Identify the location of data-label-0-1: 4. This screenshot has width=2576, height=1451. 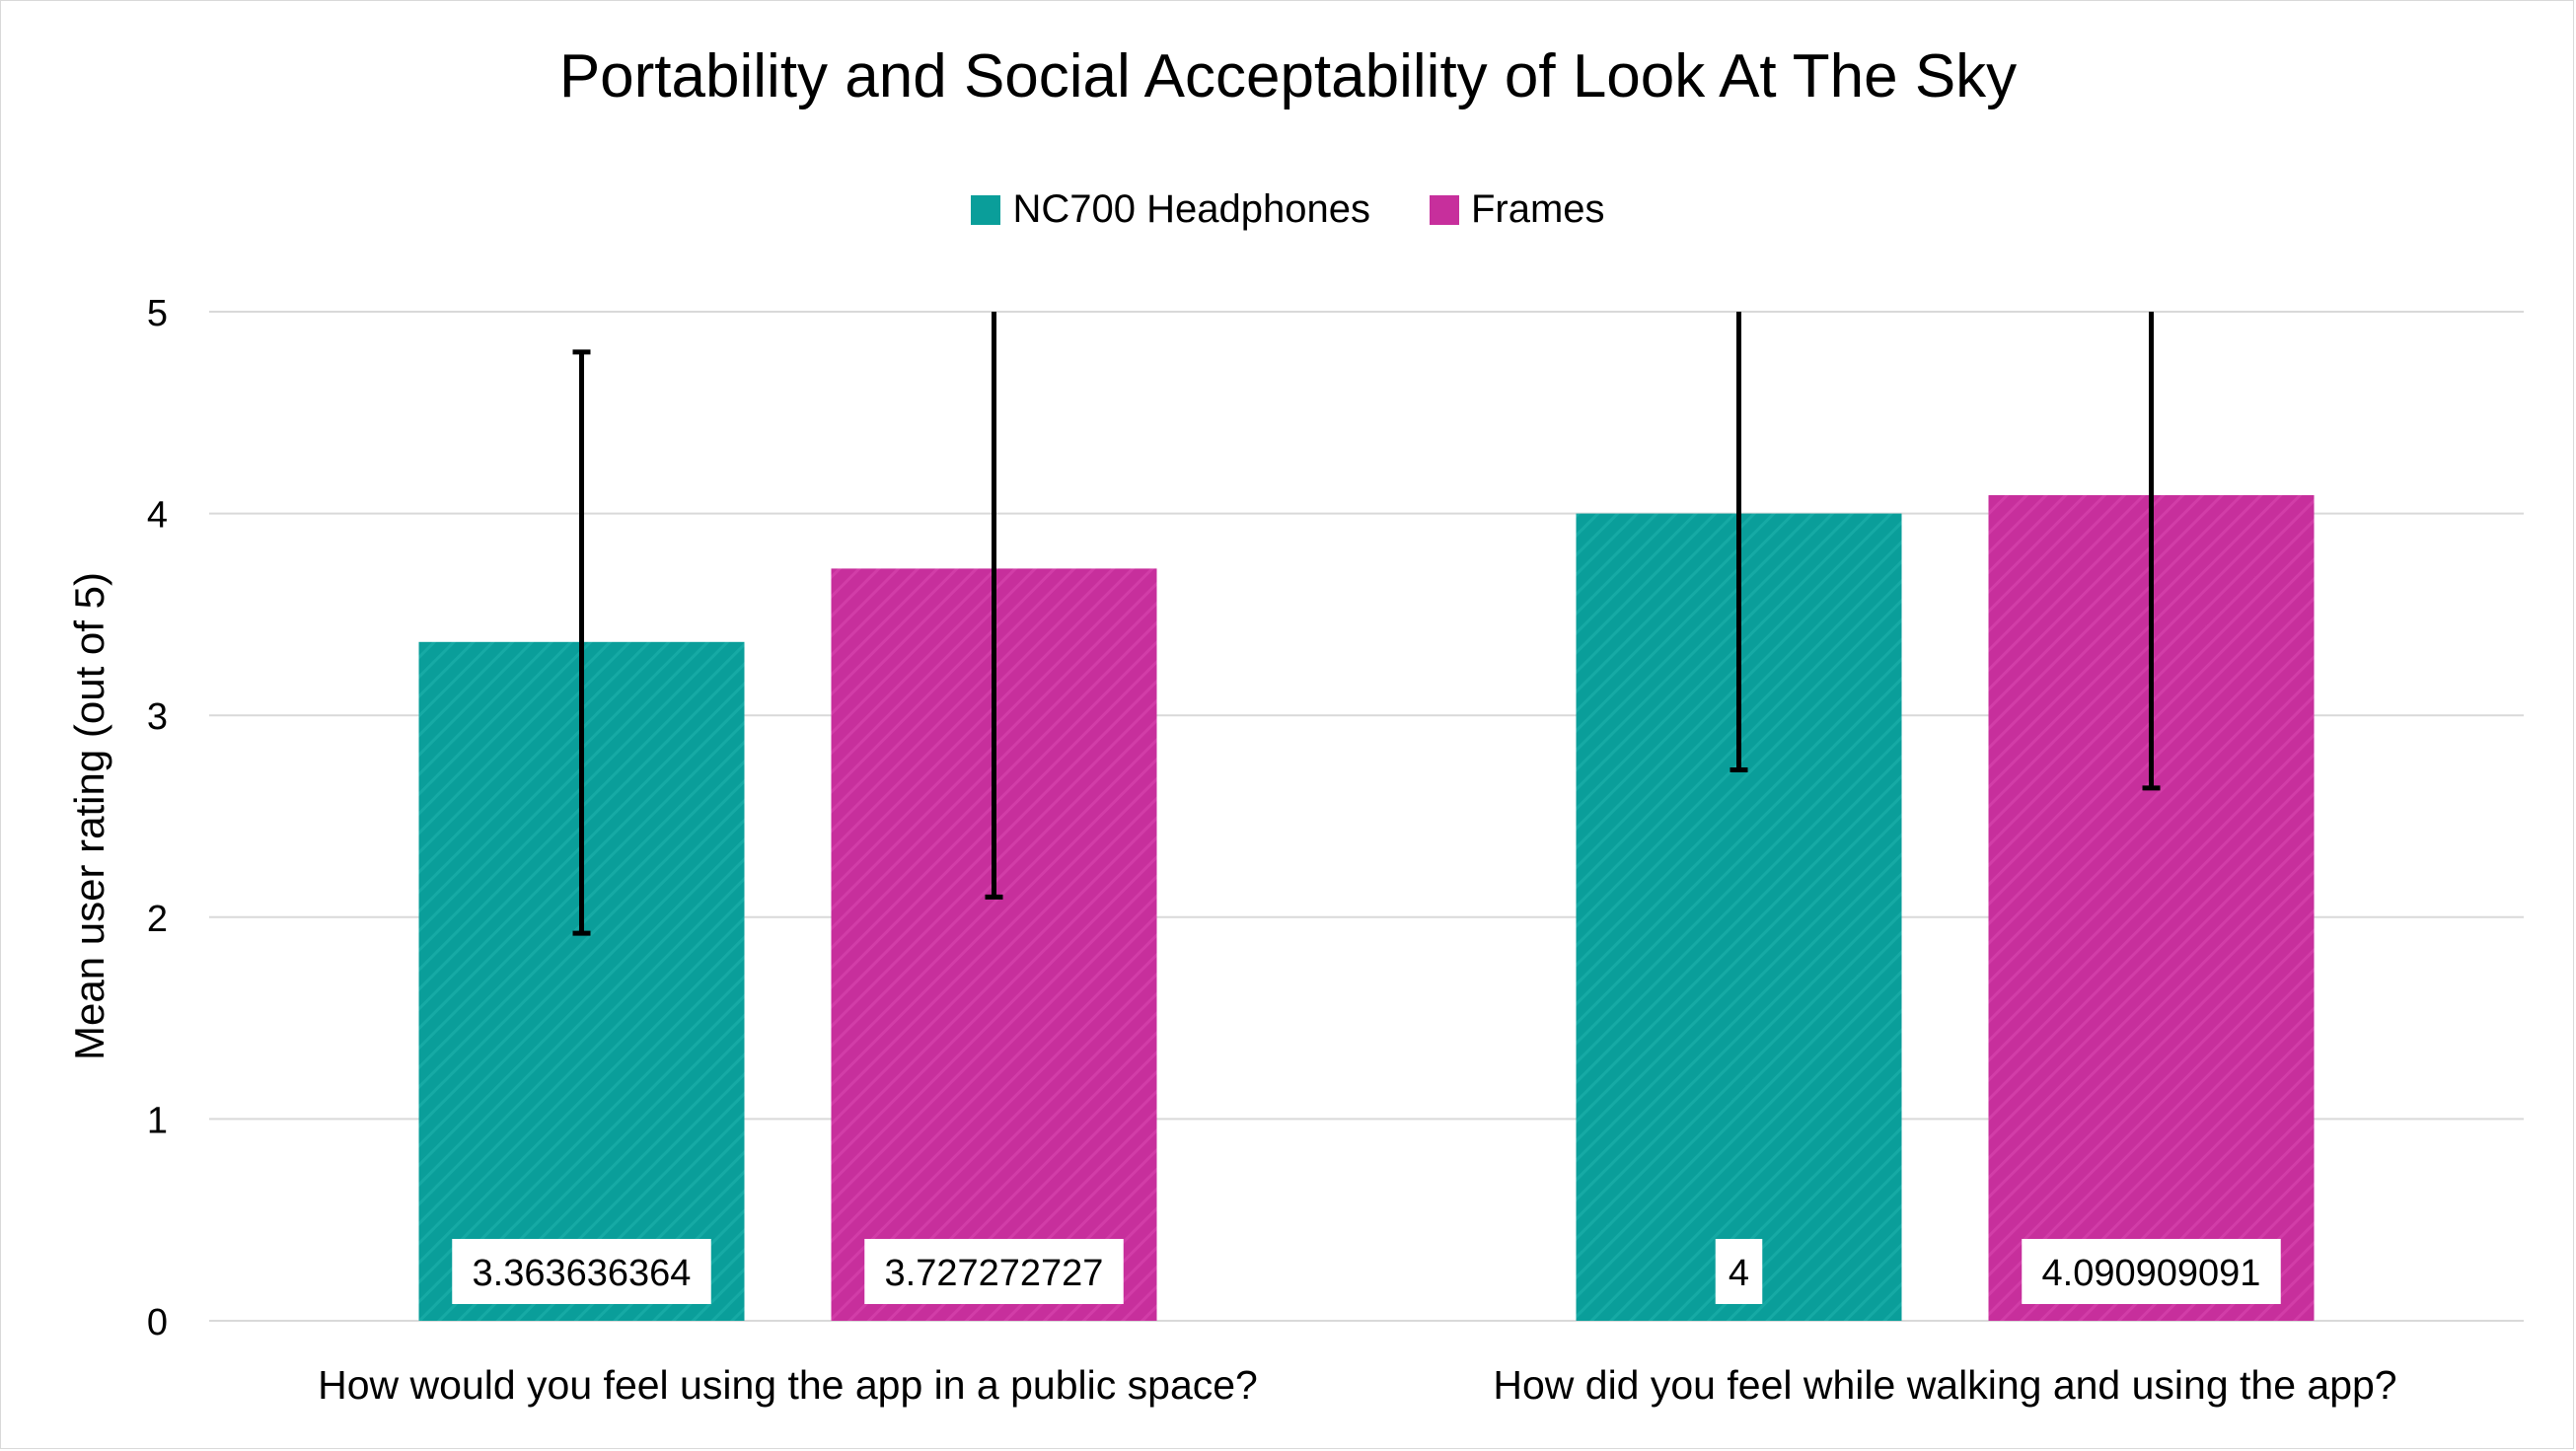
(1739, 1273).